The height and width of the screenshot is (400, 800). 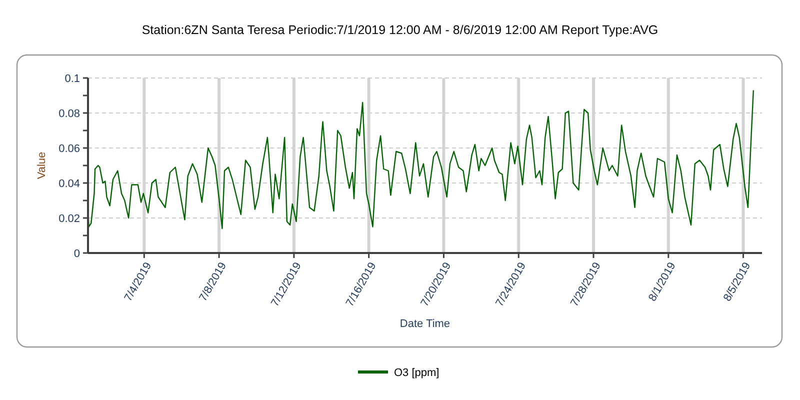 What do you see at coordinates (400, 30) in the screenshot?
I see `chart-title: Station:6ZN Santa Teresa Periodic:7/1/2019 12:00 AM - 8/6/2019 12:00 AM Report Type:AVG` at bounding box center [400, 30].